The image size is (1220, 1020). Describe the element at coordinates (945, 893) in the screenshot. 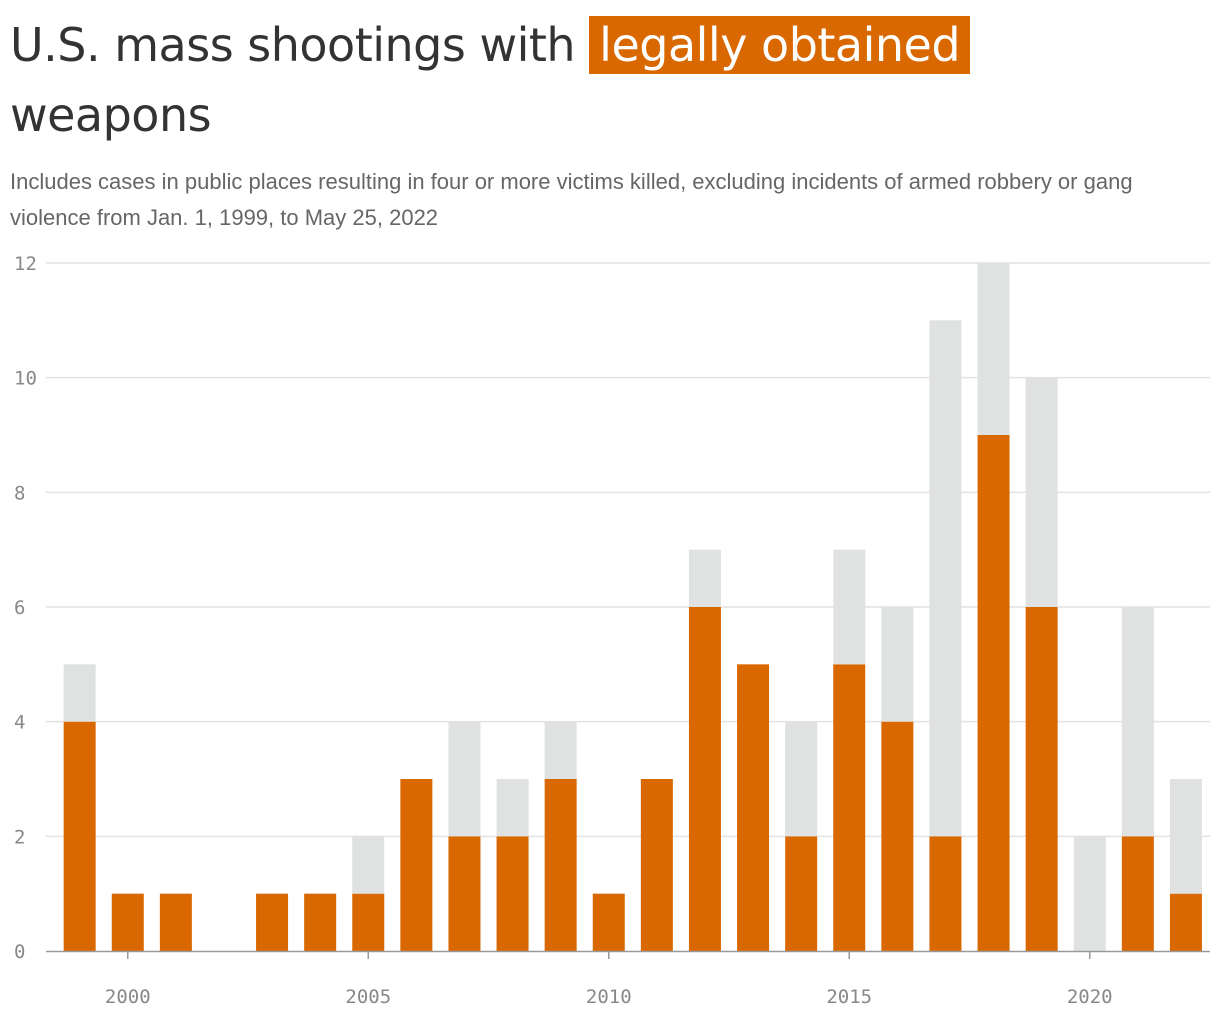

I see `bar-2017-highlighted` at that location.